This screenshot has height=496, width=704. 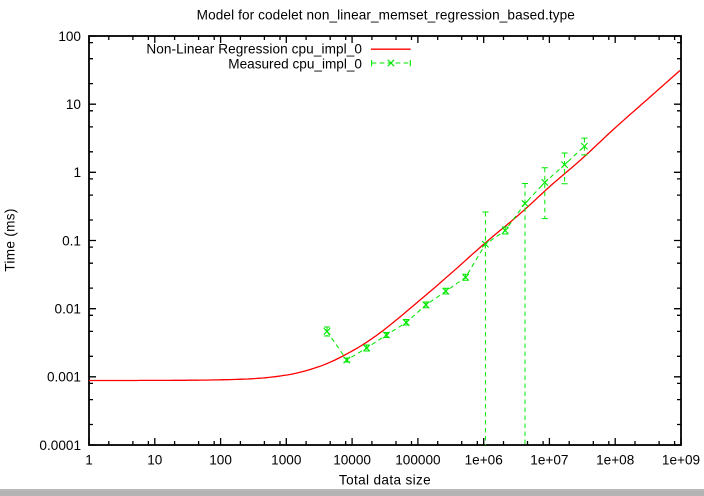 What do you see at coordinates (385, 480) in the screenshot?
I see `svg-text: Total data size` at bounding box center [385, 480].